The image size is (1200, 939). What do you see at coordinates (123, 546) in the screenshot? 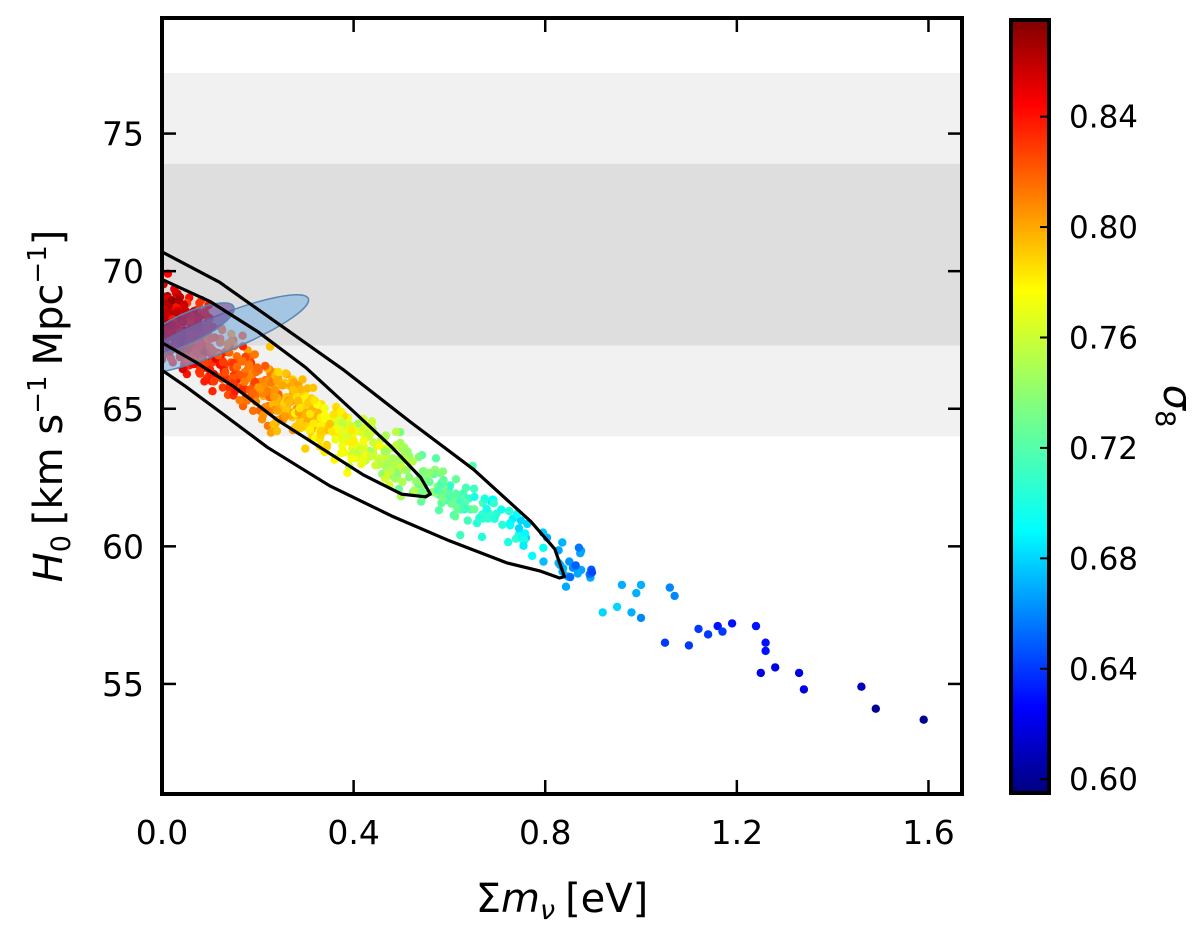
I see `y-tick-label: 60` at bounding box center [123, 546].